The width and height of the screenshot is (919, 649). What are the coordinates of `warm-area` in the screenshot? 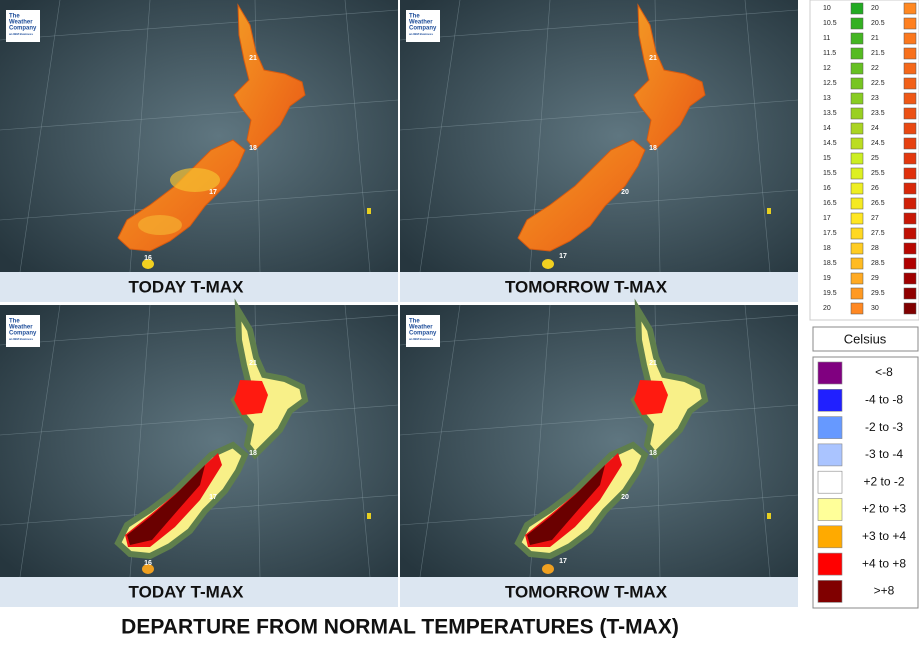 It's located at (160, 225).